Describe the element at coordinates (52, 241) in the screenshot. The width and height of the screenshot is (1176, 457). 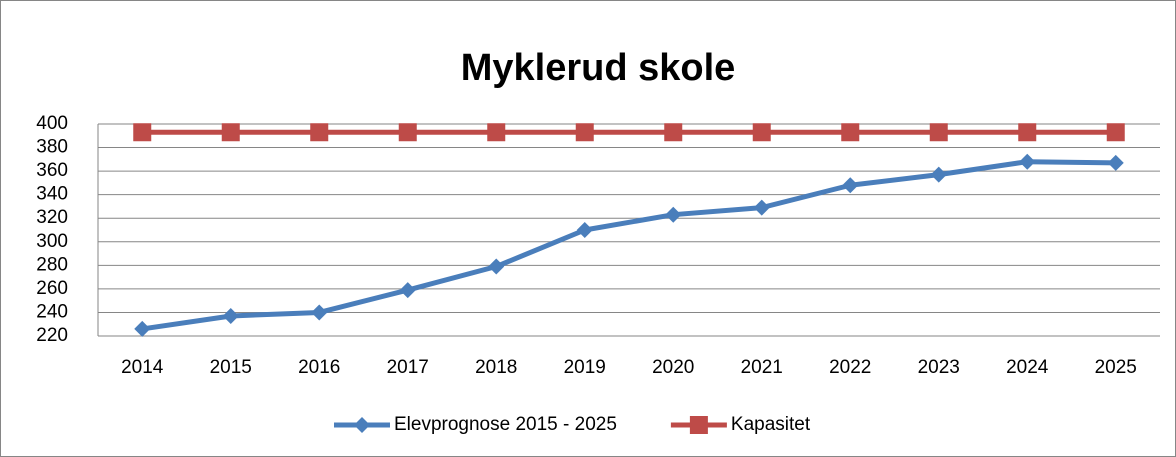
I see `y-tick-label: 300` at that location.